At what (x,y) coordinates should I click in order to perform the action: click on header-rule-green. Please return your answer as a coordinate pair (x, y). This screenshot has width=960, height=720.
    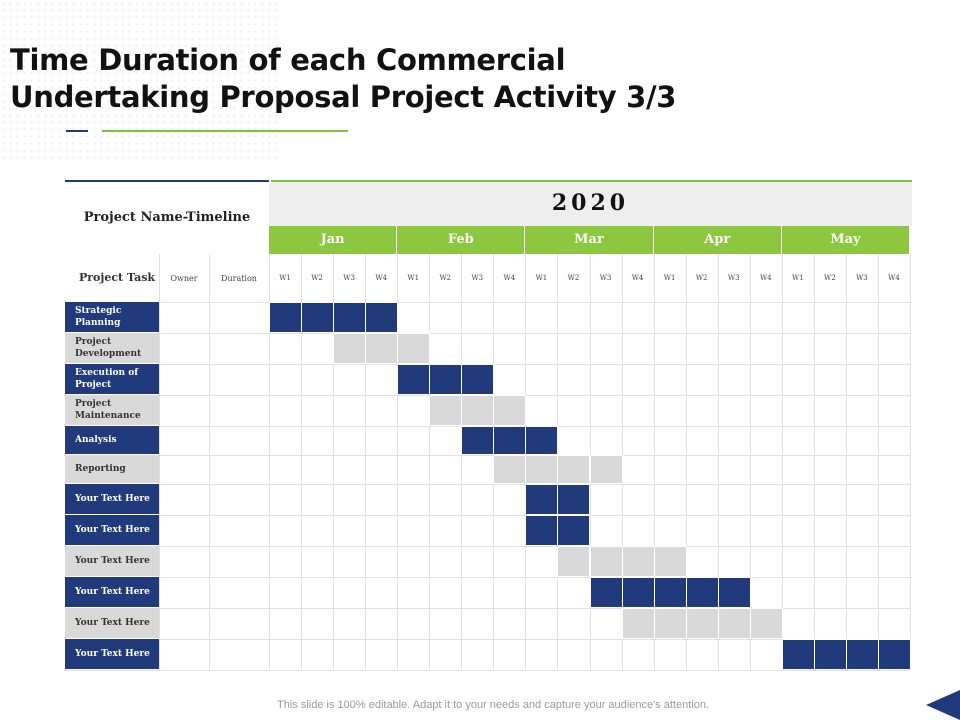
    Looking at the image, I should click on (591, 181).